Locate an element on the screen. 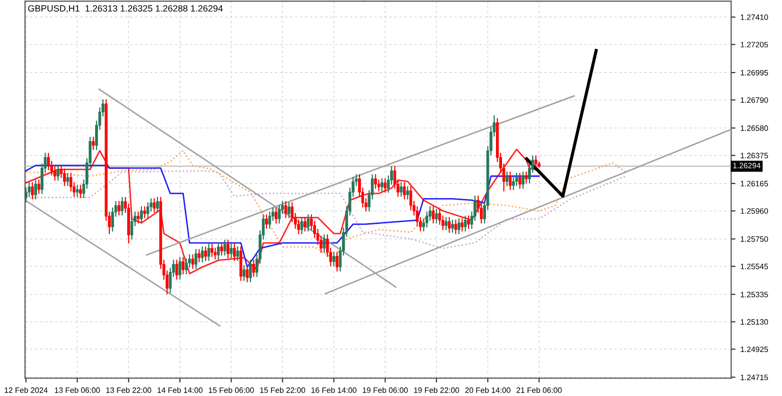 This screenshot has height=396, width=782. chart-title: GBPUSD,H1 1.26313 1.26325 1.26288 1.26294 is located at coordinates (125, 9).